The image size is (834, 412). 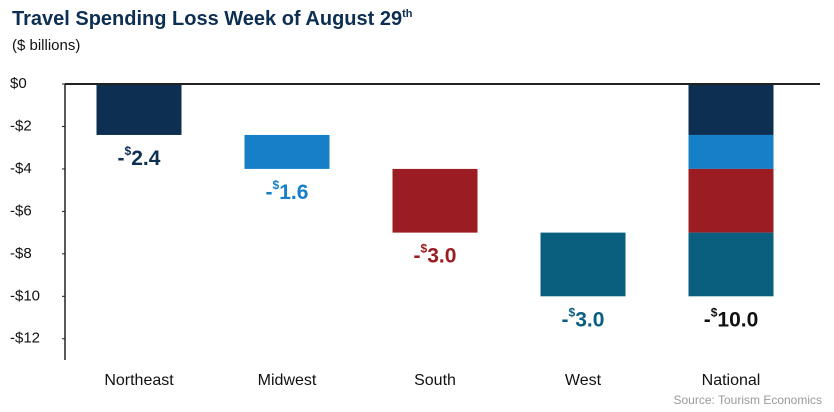 What do you see at coordinates (731, 317) in the screenshot?
I see `value-label: -$10.0` at bounding box center [731, 317].